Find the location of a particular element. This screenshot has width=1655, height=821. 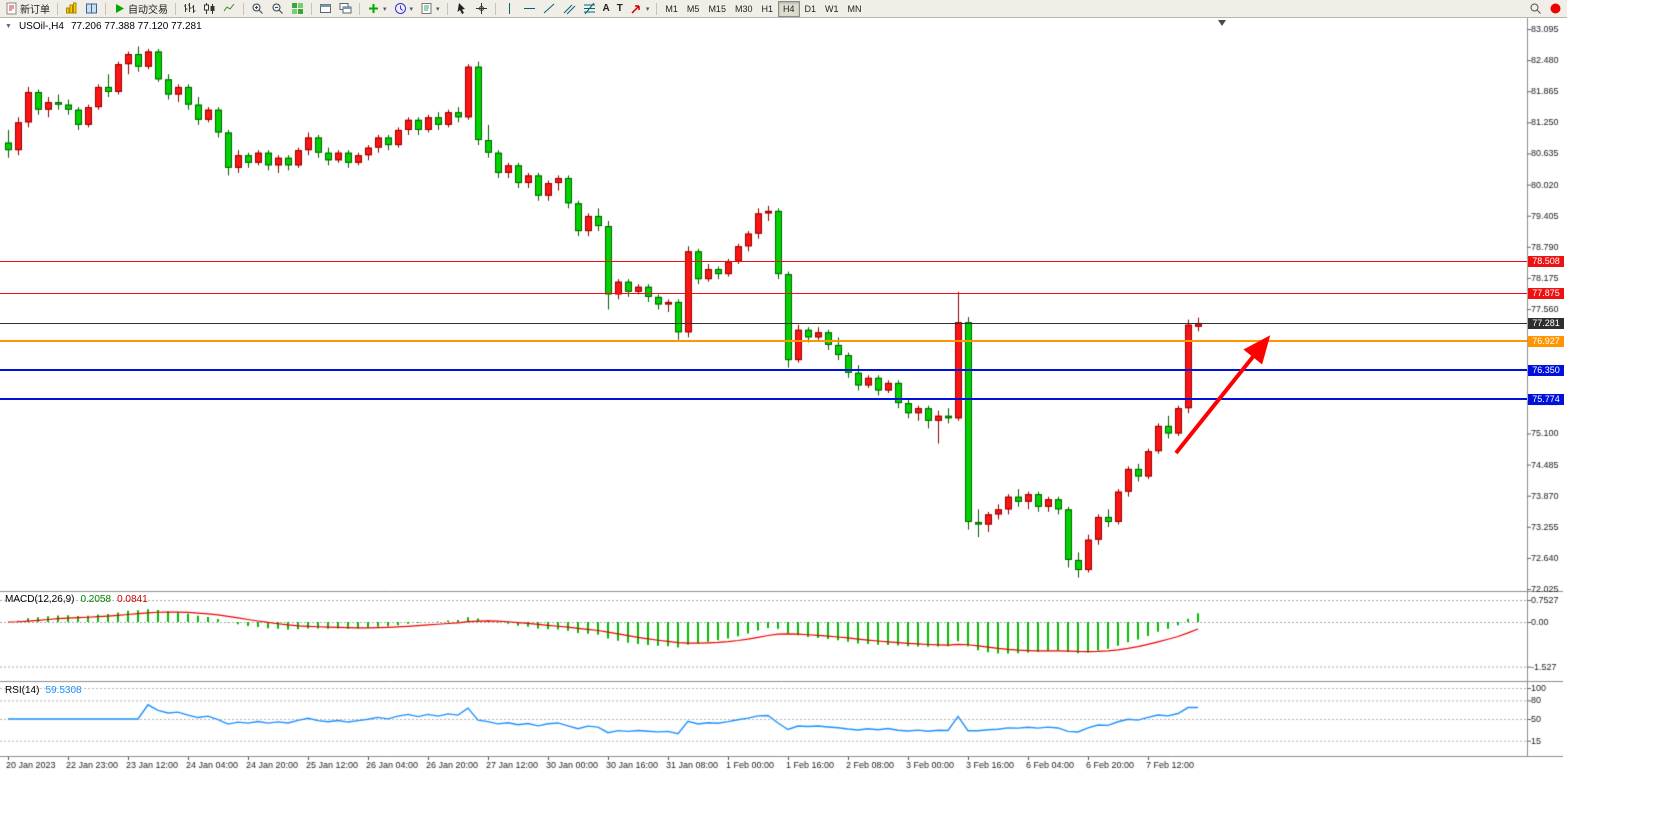

crosshair-button is located at coordinates (481, 8).